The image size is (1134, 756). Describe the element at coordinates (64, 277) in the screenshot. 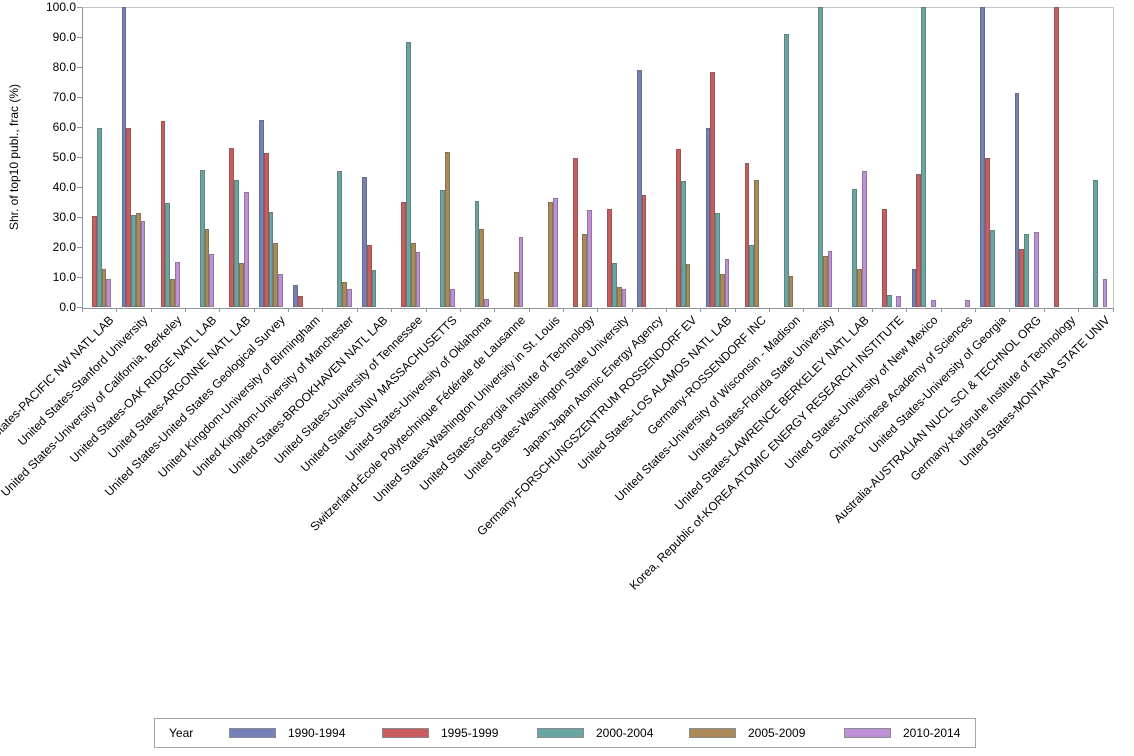

I see `y-tick-label: 10.0` at that location.